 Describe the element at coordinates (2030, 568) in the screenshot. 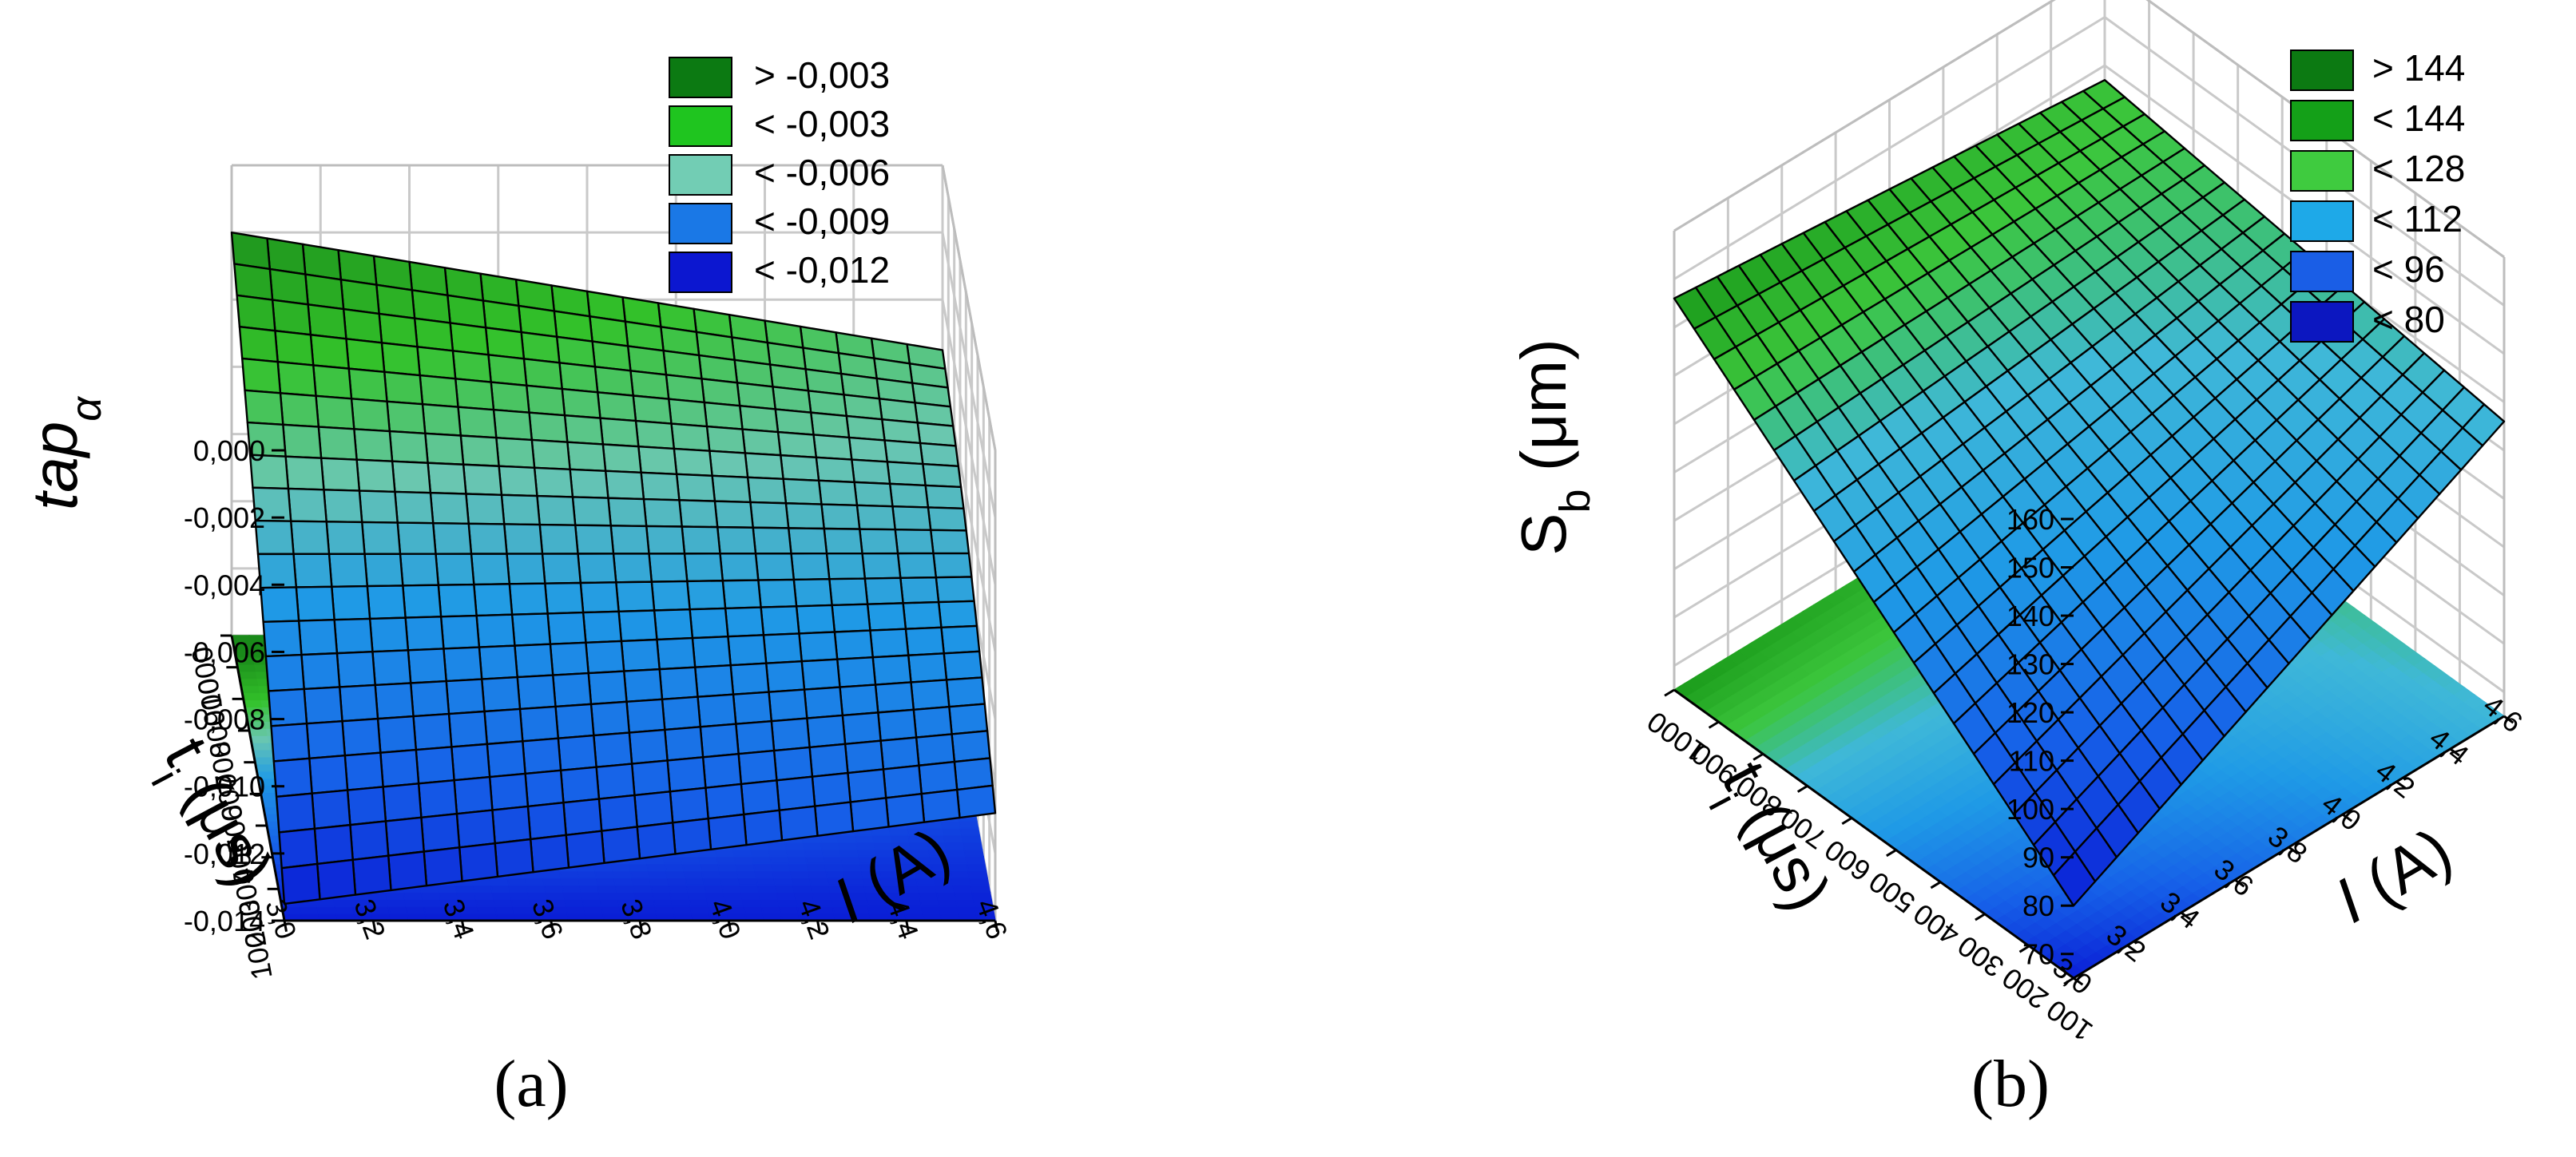

I see `z-tick-label: 150` at that location.